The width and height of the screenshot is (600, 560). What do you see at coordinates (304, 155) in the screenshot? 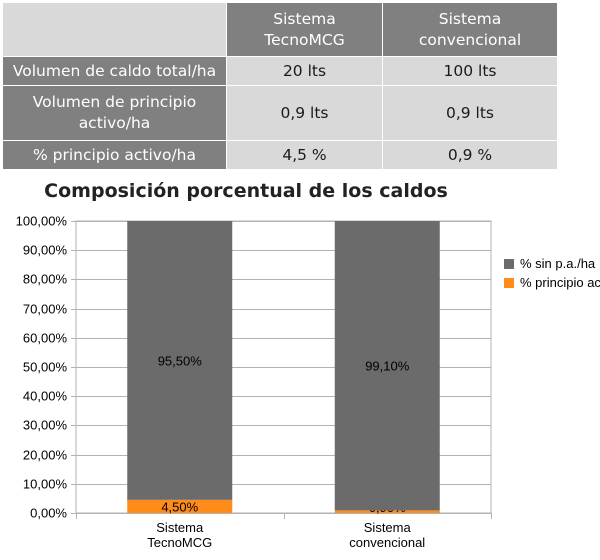
I see `table-cell: 4,5 %` at bounding box center [304, 155].